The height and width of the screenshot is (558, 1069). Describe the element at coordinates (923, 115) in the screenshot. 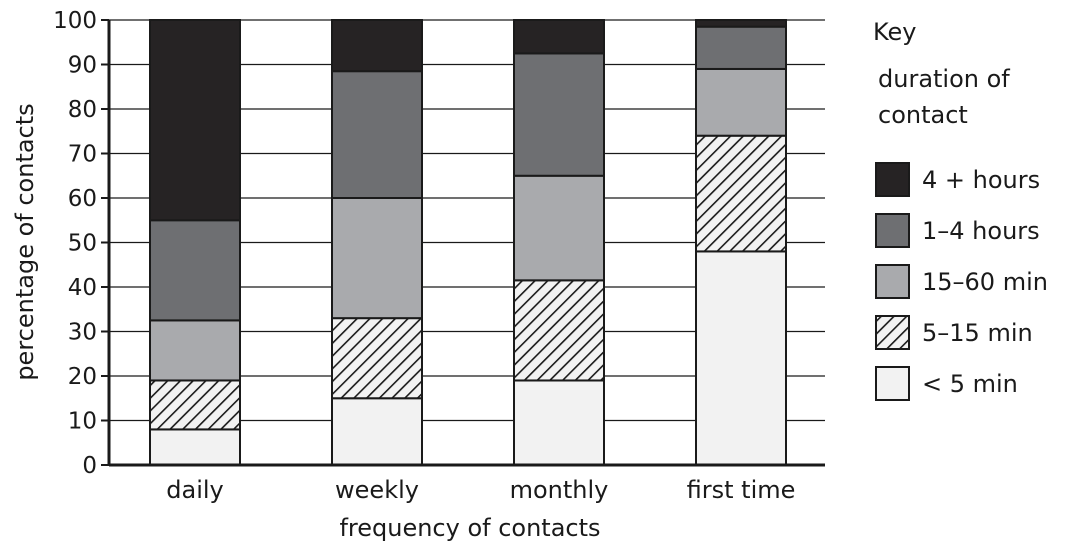

I see `legend-subtitle: contact` at that location.